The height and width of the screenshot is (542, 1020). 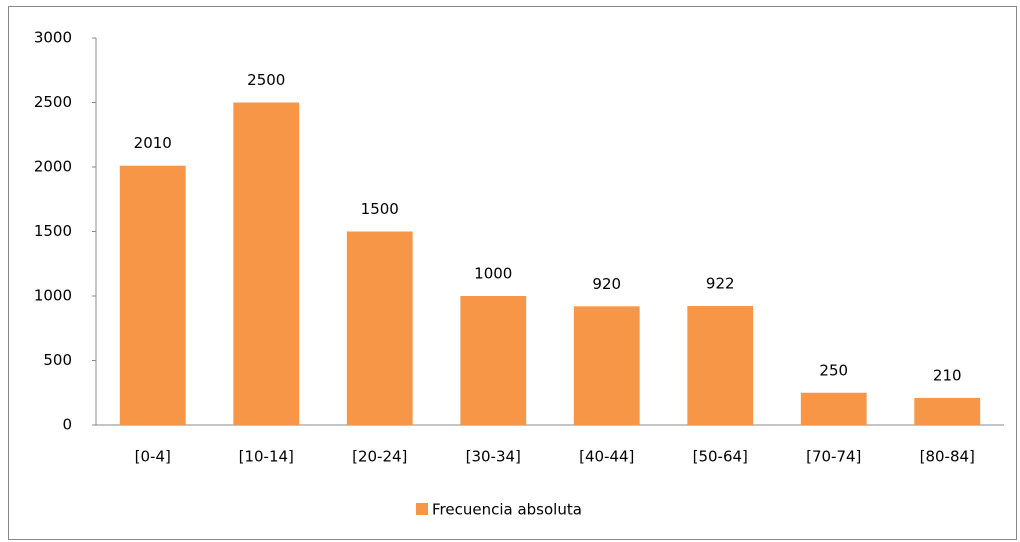 I want to click on x-tick-label: [0-4], so click(x=153, y=457).